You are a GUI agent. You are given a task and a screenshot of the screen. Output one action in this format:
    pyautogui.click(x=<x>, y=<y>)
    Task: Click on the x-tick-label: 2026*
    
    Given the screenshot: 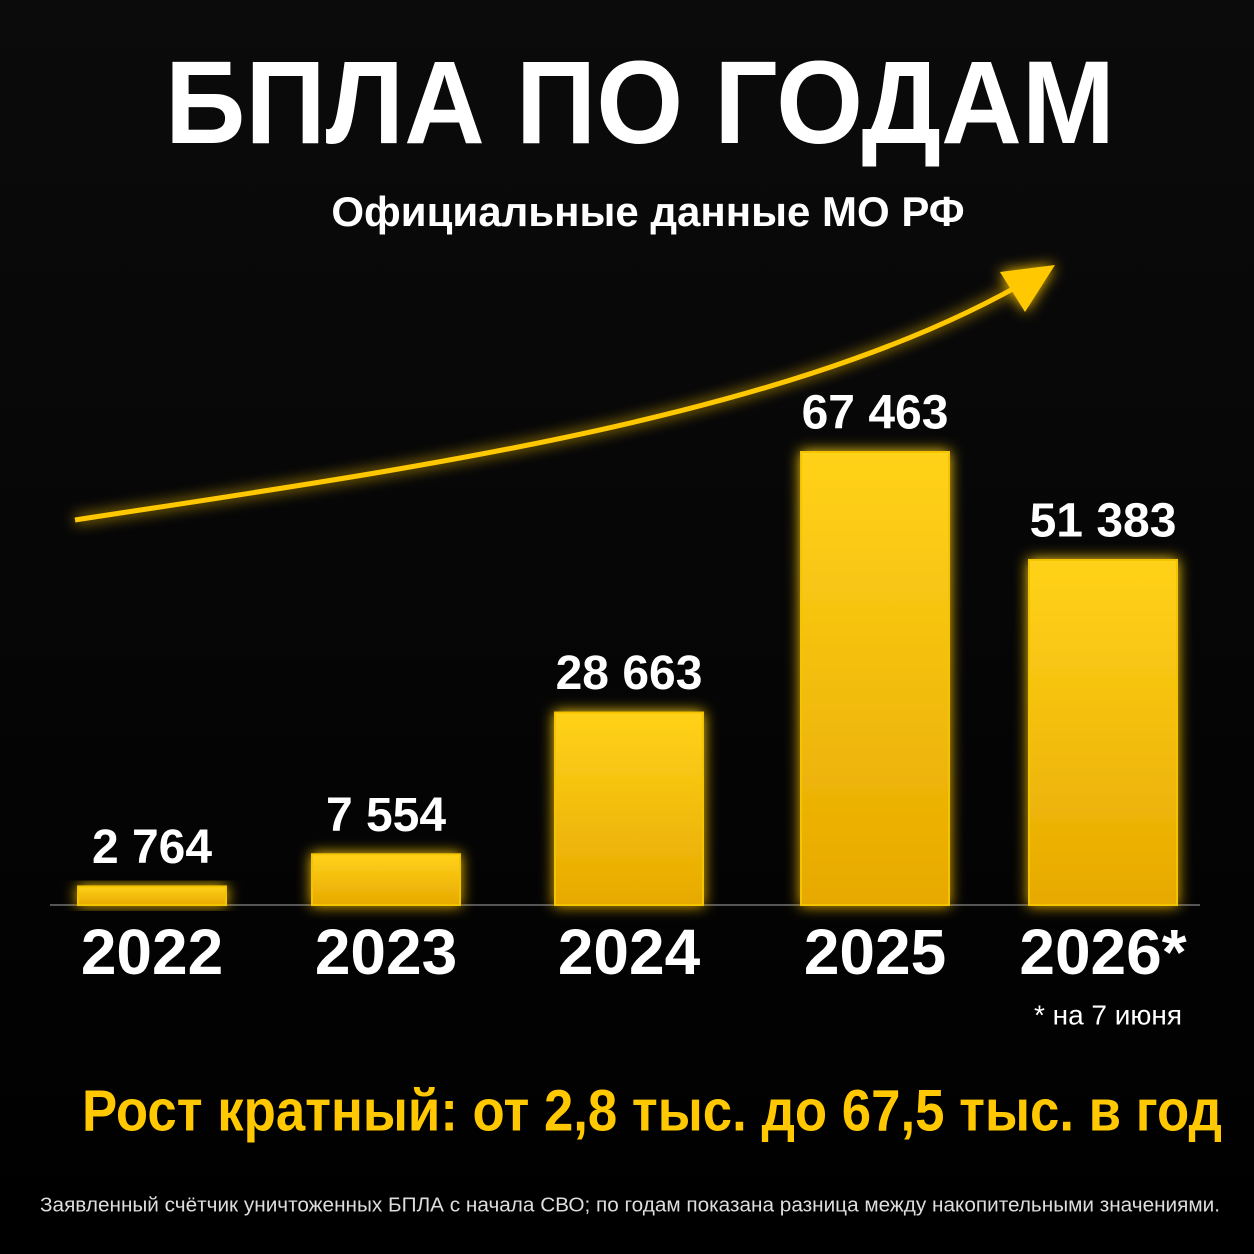 What is the action you would take?
    pyautogui.click(x=1102, y=952)
    